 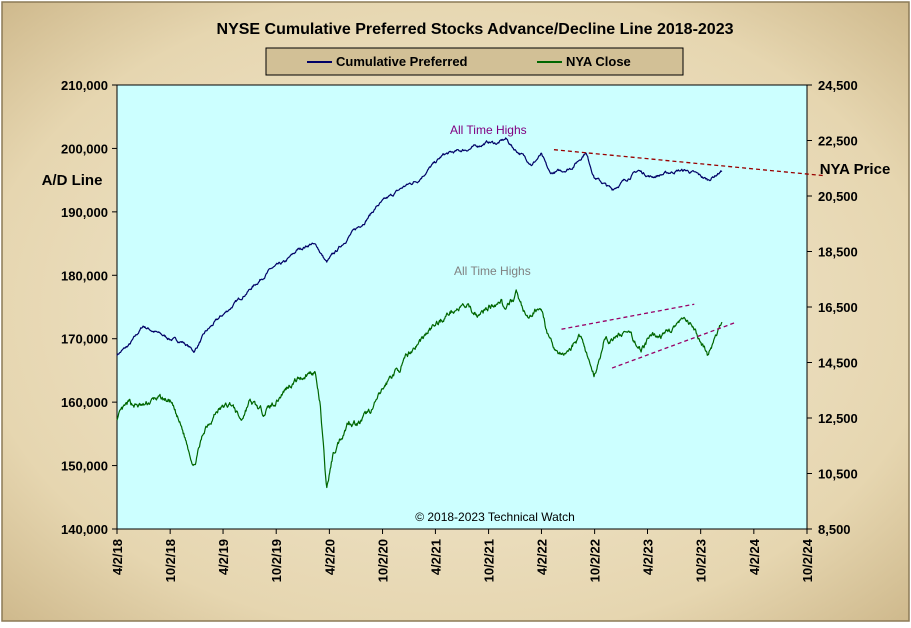 I want to click on x-tick-label: 4/2/19, so click(x=223, y=557).